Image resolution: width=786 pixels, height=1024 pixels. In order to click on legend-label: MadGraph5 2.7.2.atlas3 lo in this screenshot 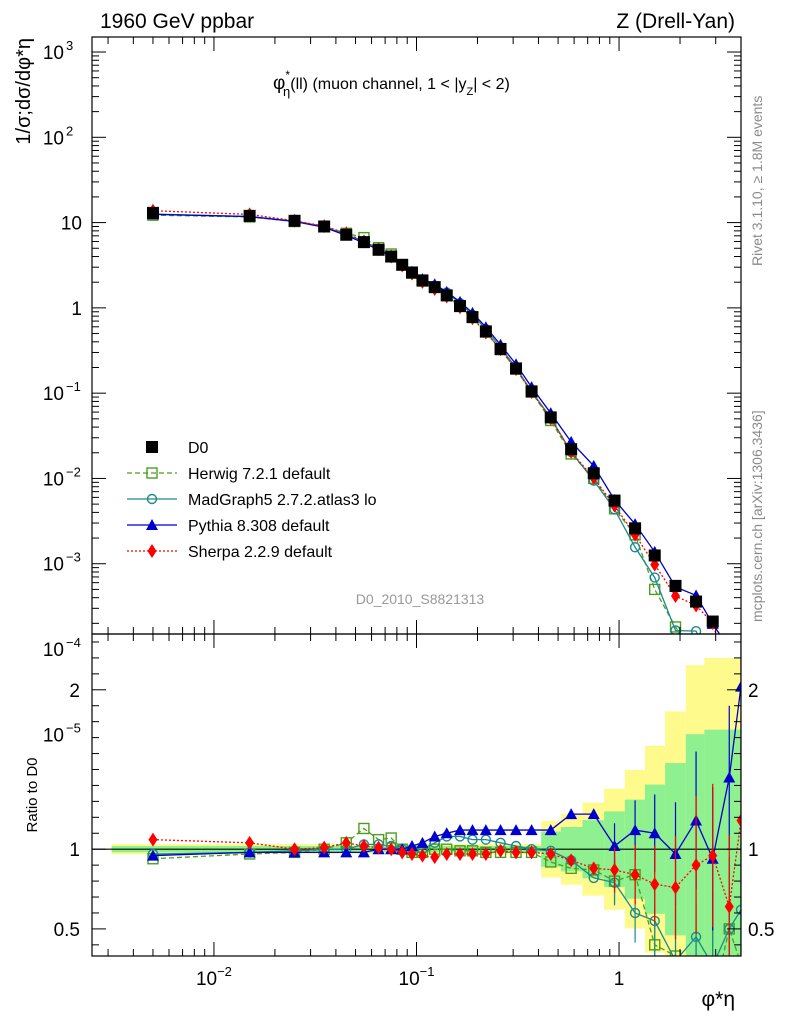, I will do `click(282, 500)`.